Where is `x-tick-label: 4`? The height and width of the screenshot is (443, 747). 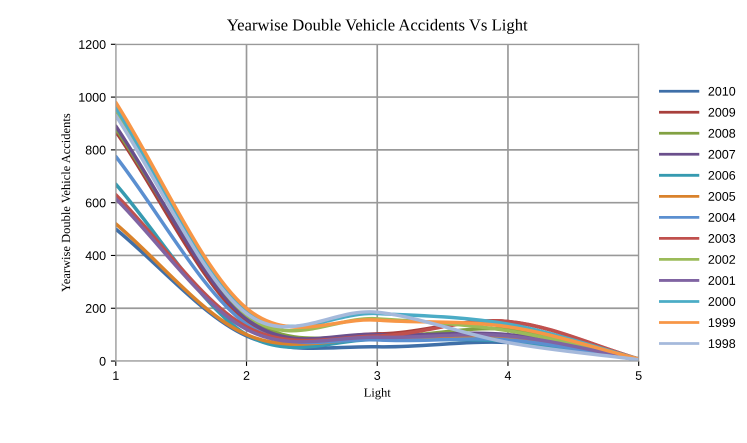 x-tick-label: 4 is located at coordinates (508, 375).